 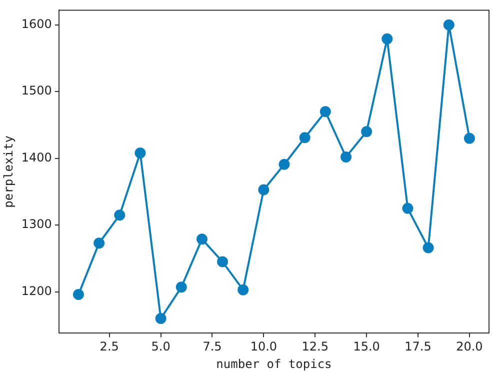 I want to click on x-tick-label: 20.0, so click(x=469, y=347).